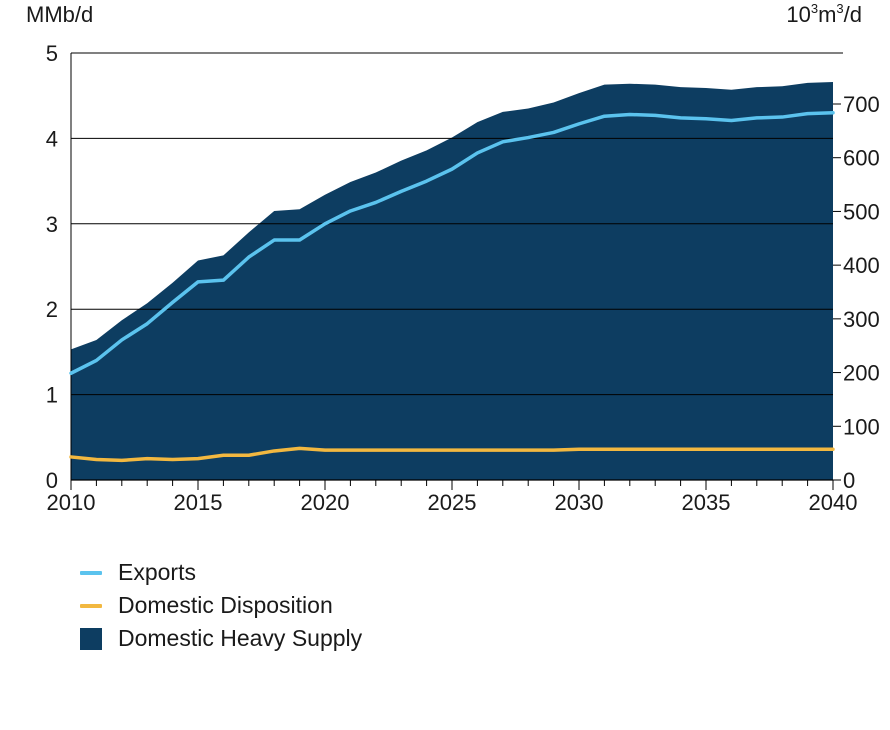 The height and width of the screenshot is (730, 890). I want to click on legend-item-exports: Exports, so click(221, 572).